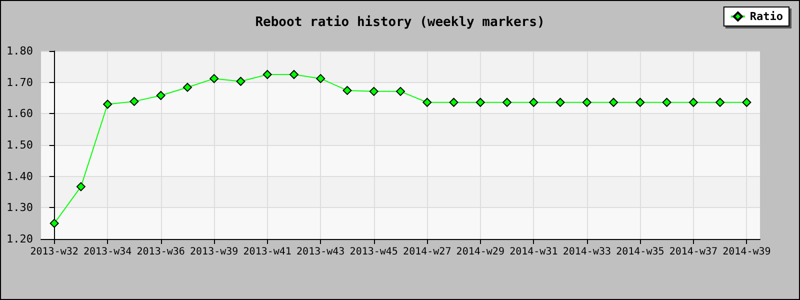  What do you see at coordinates (19, 113) in the screenshot?
I see `y-tick-label: 1.60` at bounding box center [19, 113].